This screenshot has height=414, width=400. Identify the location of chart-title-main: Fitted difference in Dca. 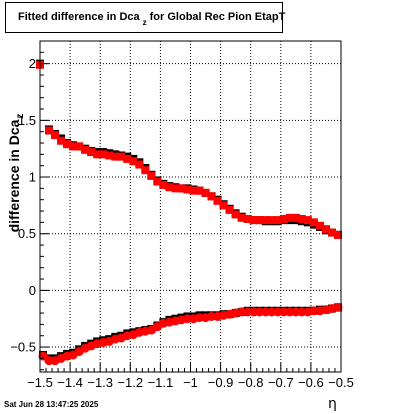
(79, 17).